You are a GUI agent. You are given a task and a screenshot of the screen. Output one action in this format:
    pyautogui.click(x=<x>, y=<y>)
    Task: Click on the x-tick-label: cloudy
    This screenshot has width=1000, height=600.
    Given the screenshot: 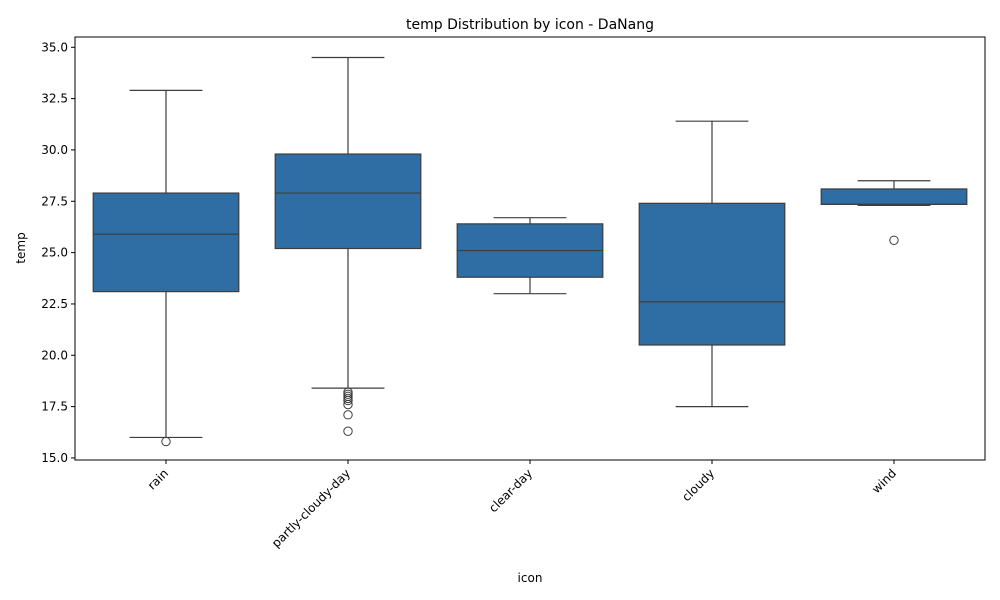 What is the action you would take?
    pyautogui.click(x=698, y=485)
    